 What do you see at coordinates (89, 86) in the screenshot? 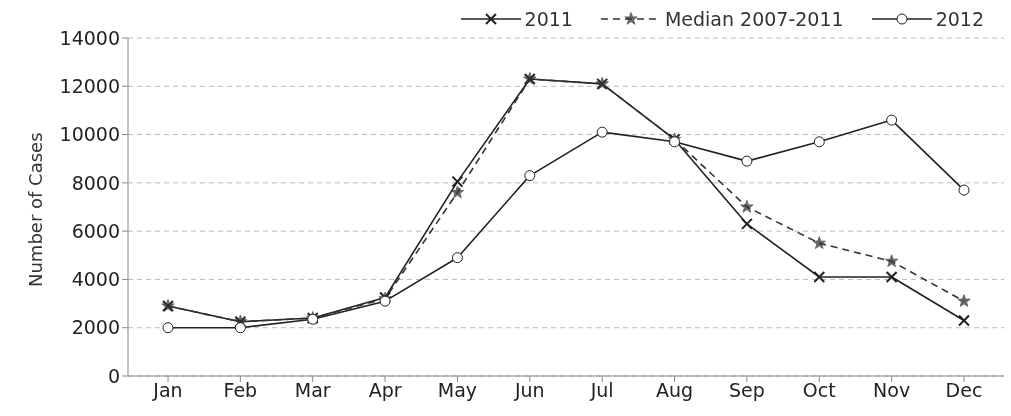
I see `y-tick-label: 12000` at bounding box center [89, 86].